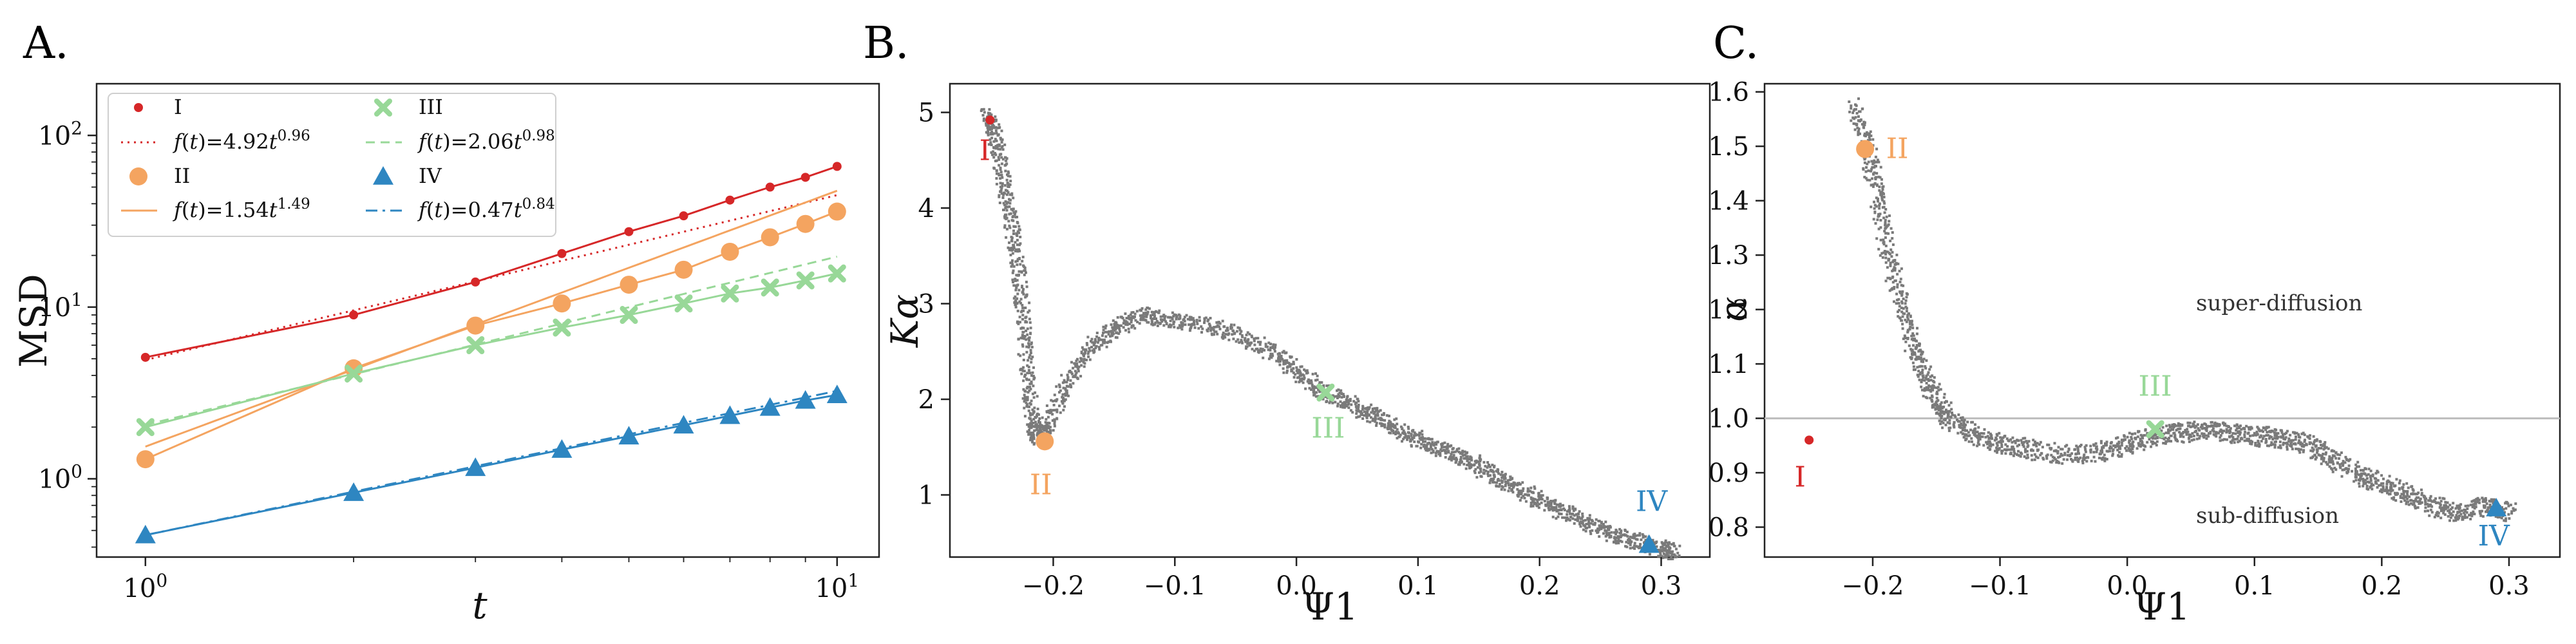 This screenshot has height=644, width=2576. Describe the element at coordinates (241, 209) in the screenshot. I see `legend-label-f-t-1-54t-1-49: f(t)=1.54t1.49` at that location.